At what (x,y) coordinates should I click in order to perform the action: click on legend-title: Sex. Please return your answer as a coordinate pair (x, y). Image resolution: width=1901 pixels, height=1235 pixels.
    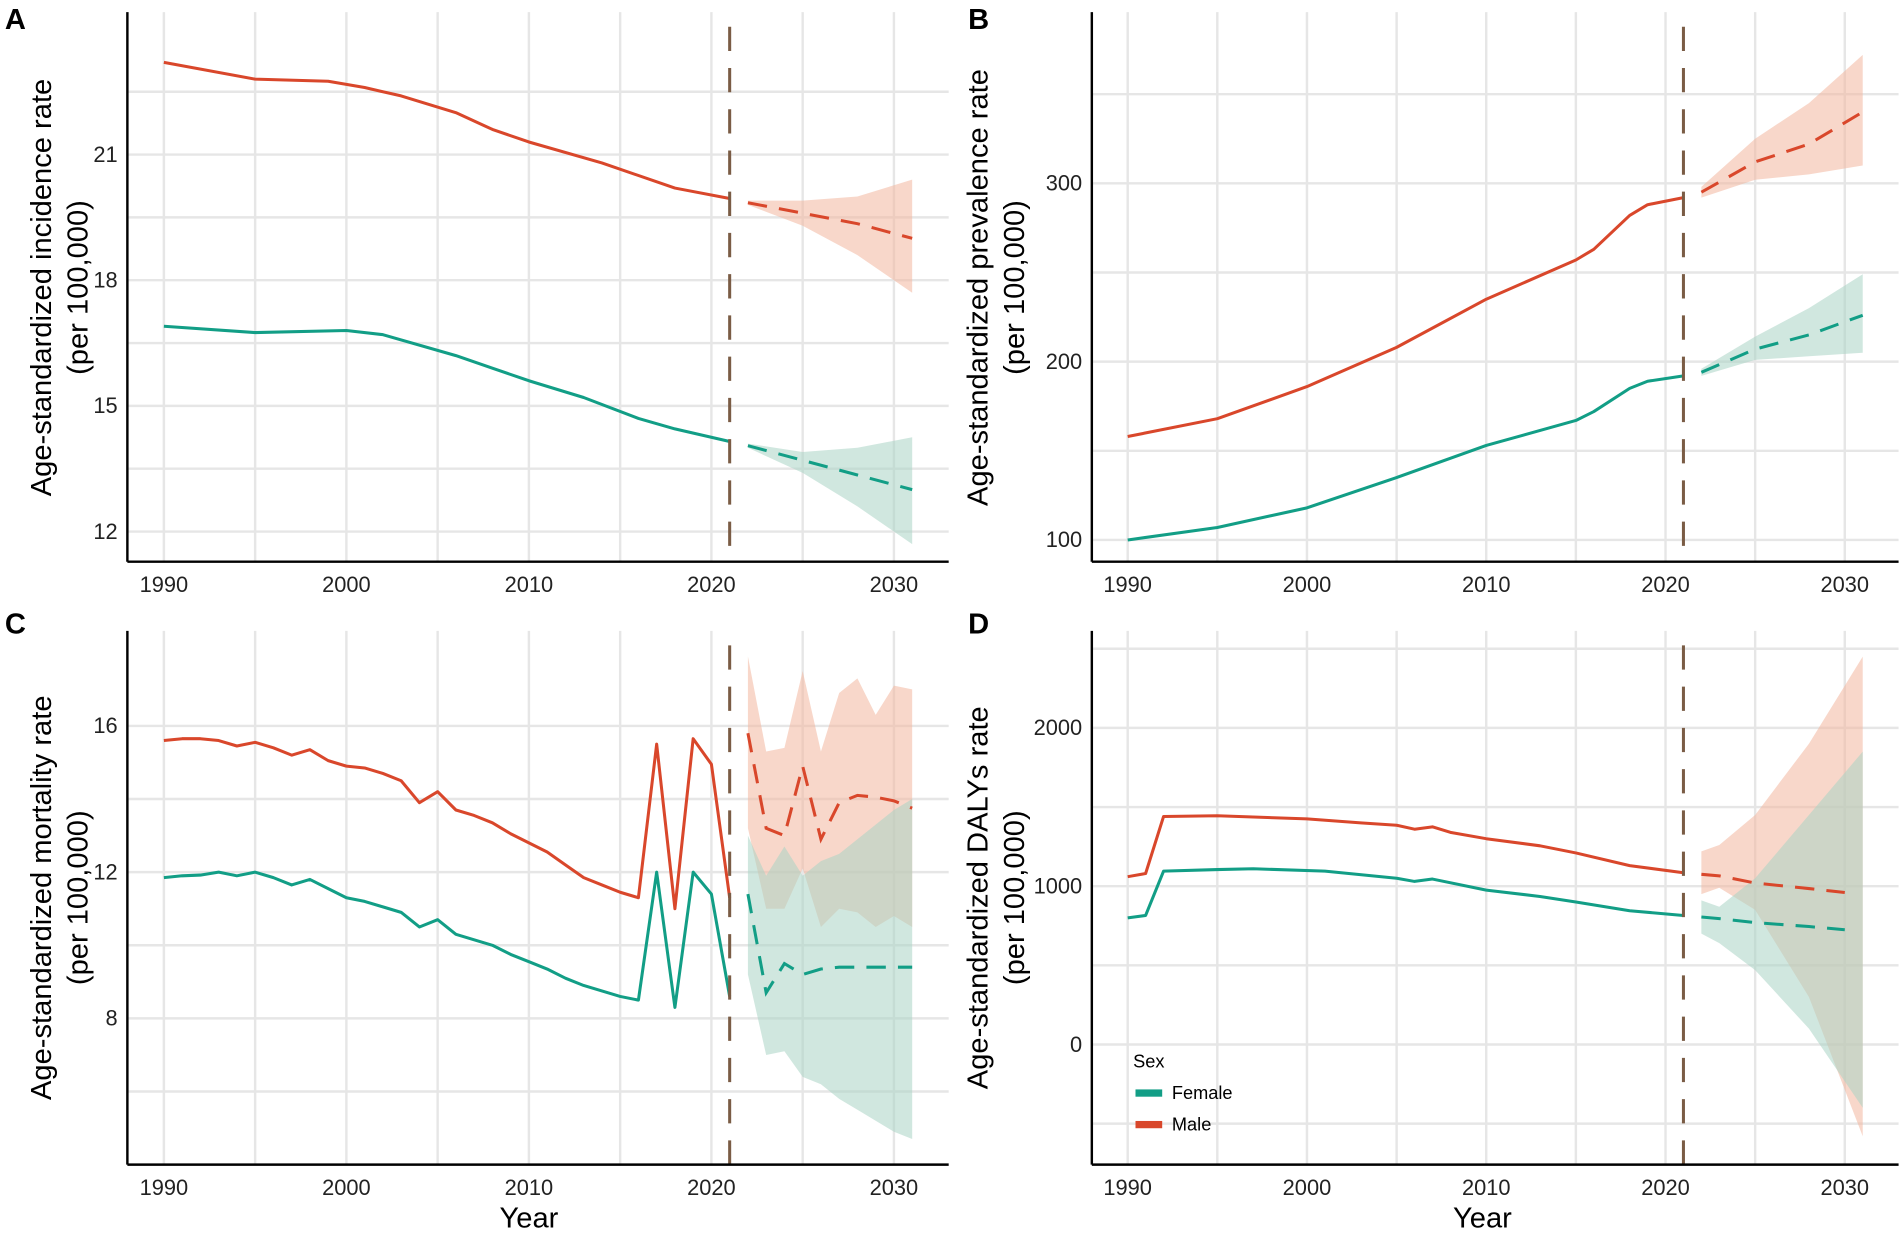
    Looking at the image, I should click on (1148, 1062).